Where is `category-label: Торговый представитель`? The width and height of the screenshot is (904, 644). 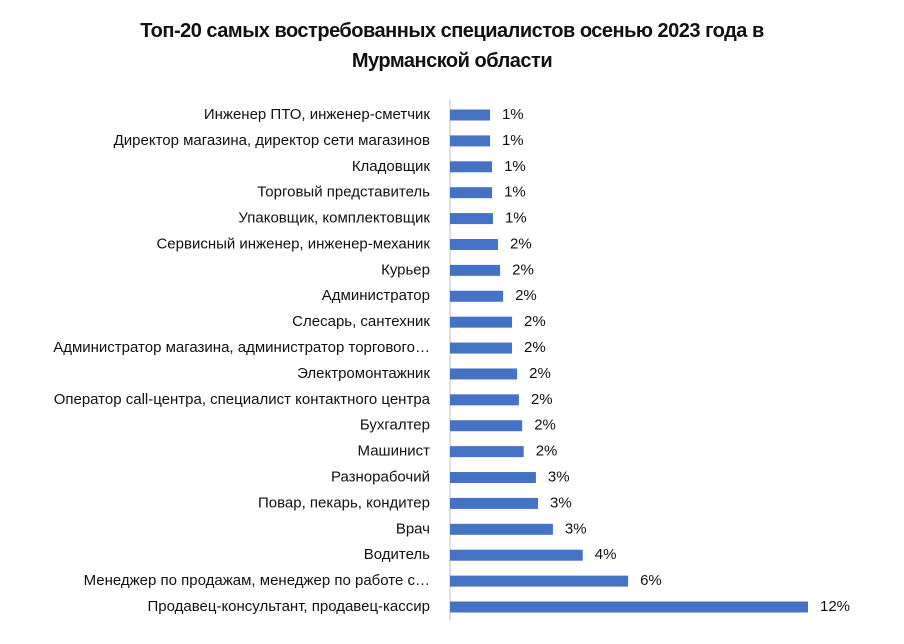 category-label: Торговый представитель is located at coordinates (343, 192).